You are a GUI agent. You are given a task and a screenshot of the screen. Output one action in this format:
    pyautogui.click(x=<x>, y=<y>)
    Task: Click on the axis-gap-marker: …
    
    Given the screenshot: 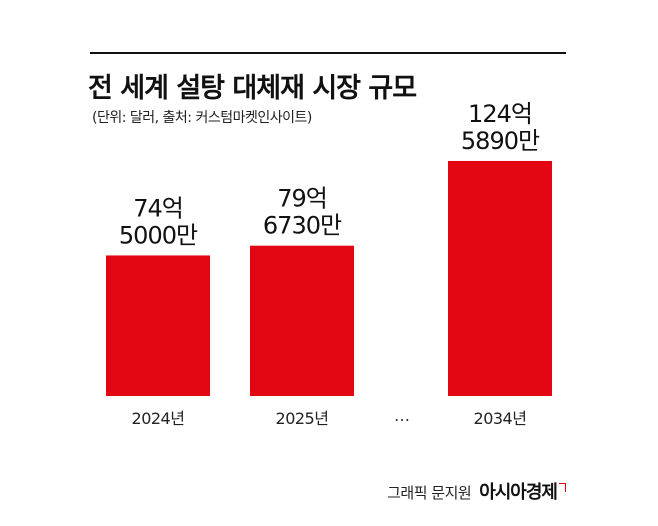 What is the action you would take?
    pyautogui.click(x=402, y=415)
    